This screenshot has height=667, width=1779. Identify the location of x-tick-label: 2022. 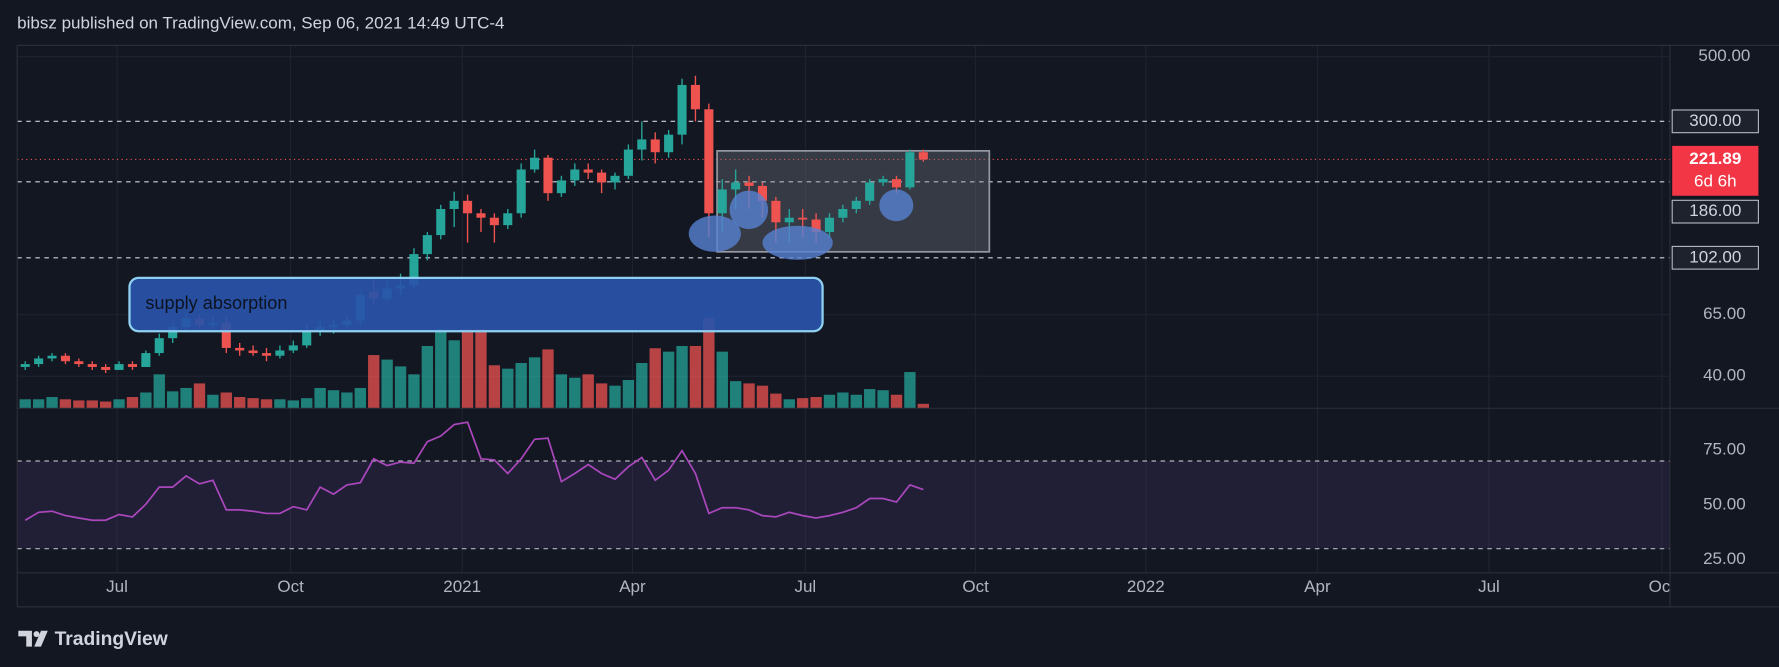
(1146, 586).